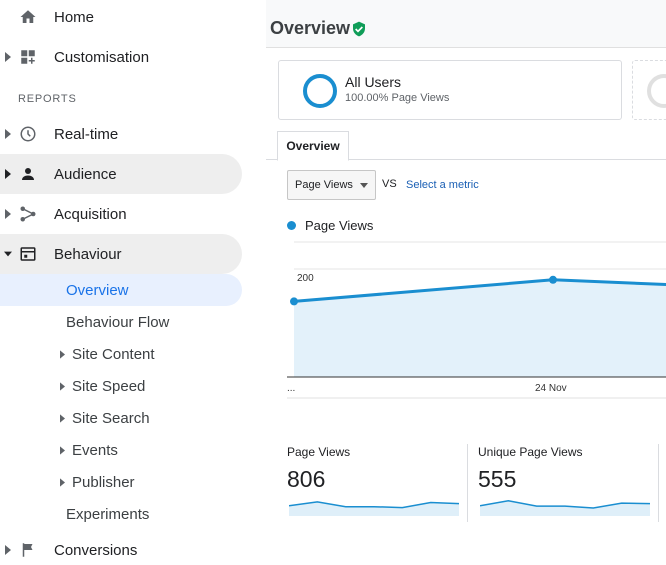 The height and width of the screenshot is (565, 666). Describe the element at coordinates (310, 28) in the screenshot. I see `page-title: Overview` at that location.